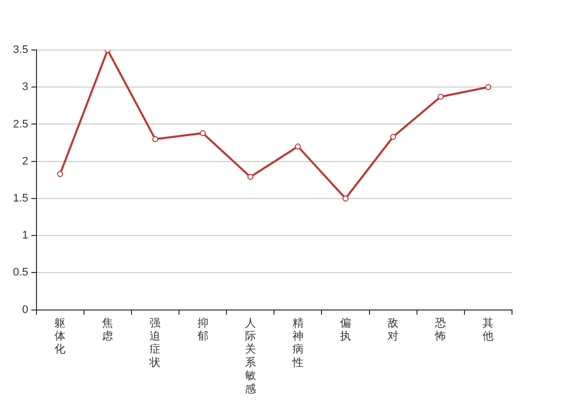  What do you see at coordinates (250, 356) in the screenshot?
I see `x-tick-label: 人际关系敏感` at bounding box center [250, 356].